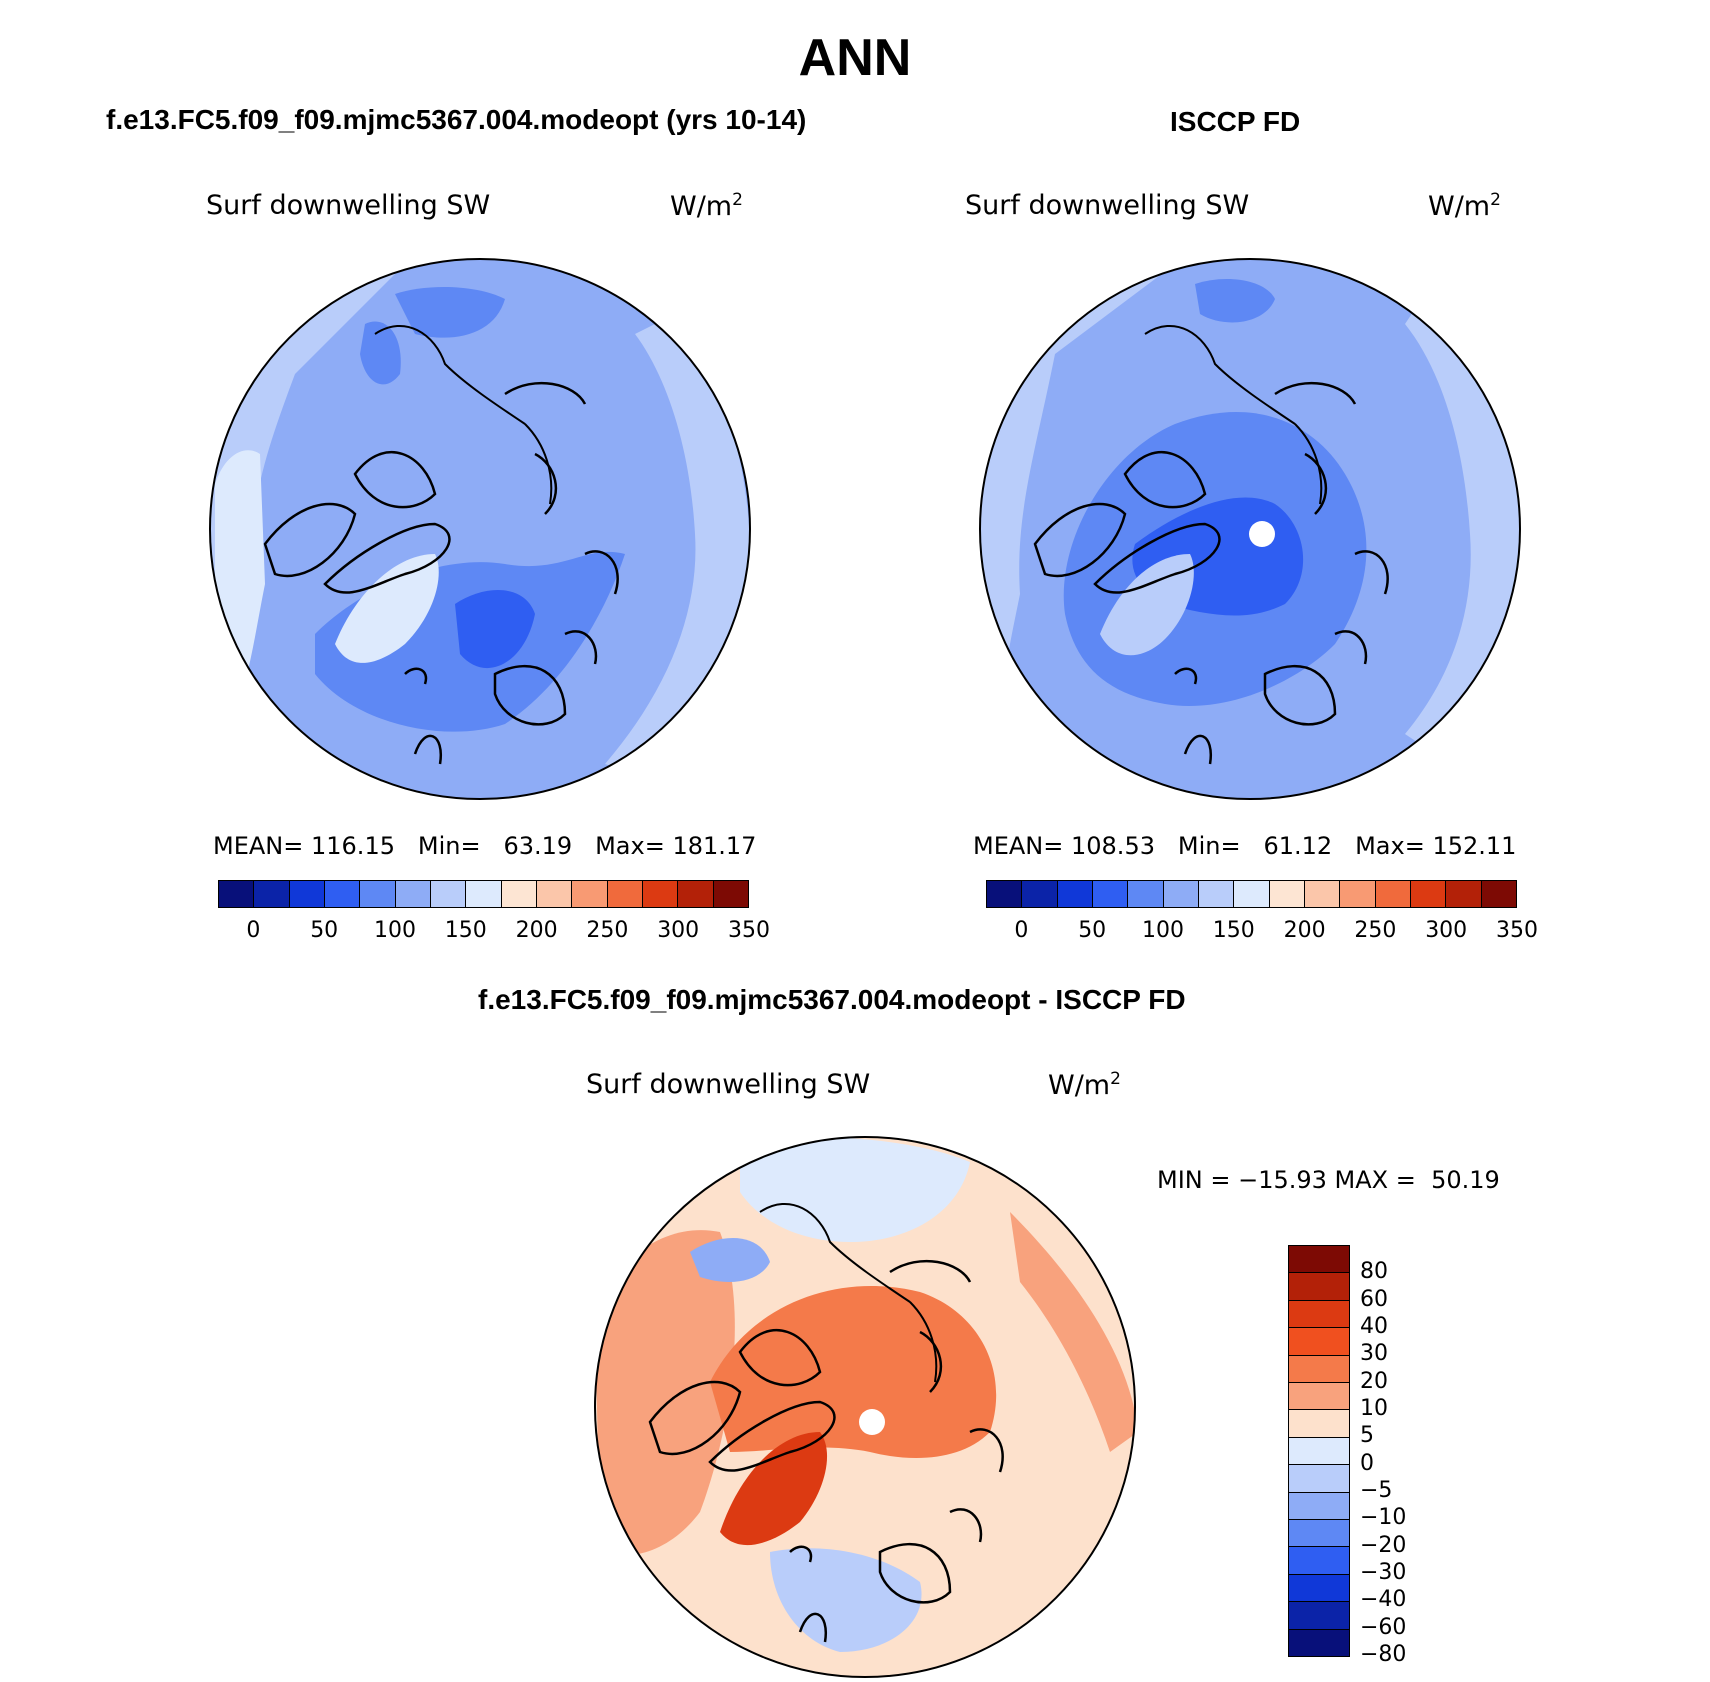 The image size is (1710, 1682). What do you see at coordinates (1383, 1654) in the screenshot?
I see `colorbar-tick-label: −80` at bounding box center [1383, 1654].